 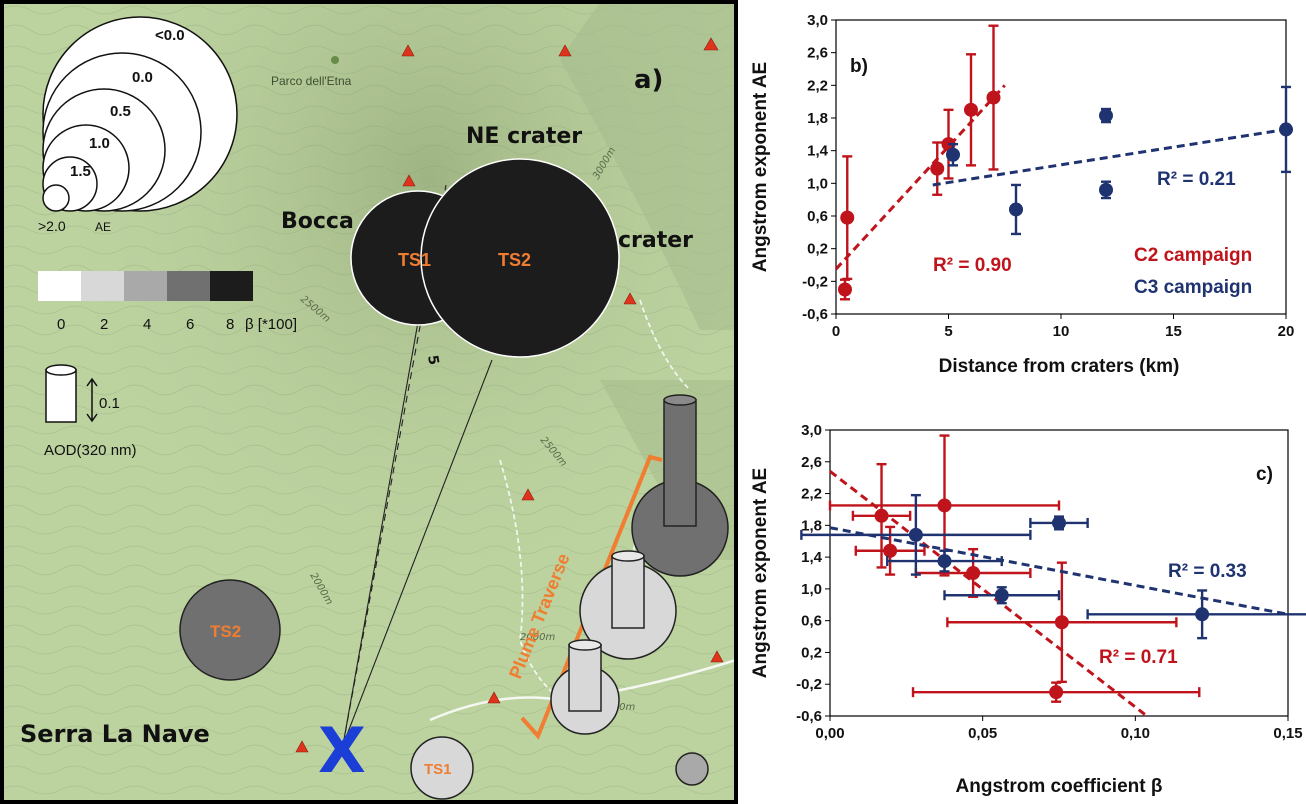 I want to click on chart-b-ytick-label: 0,2, so click(x=817, y=249).